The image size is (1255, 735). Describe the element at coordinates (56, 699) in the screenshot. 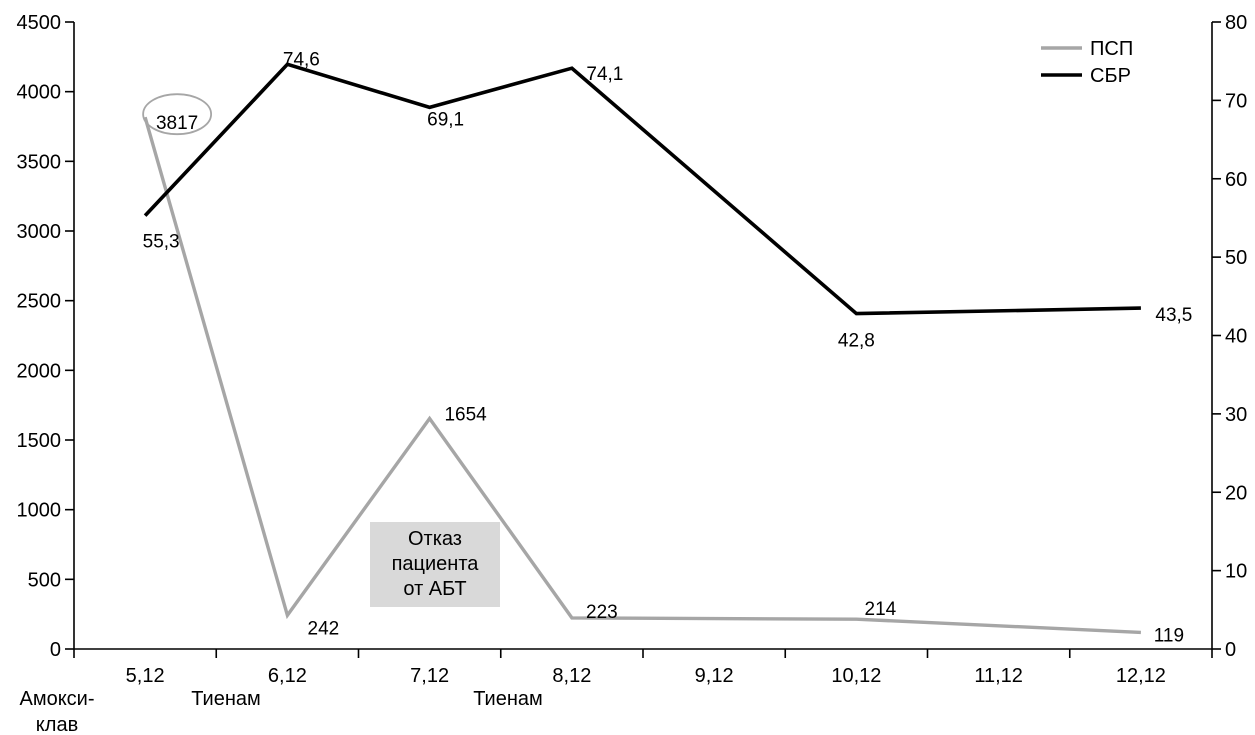

I see `treatment-label: Амокси-` at that location.